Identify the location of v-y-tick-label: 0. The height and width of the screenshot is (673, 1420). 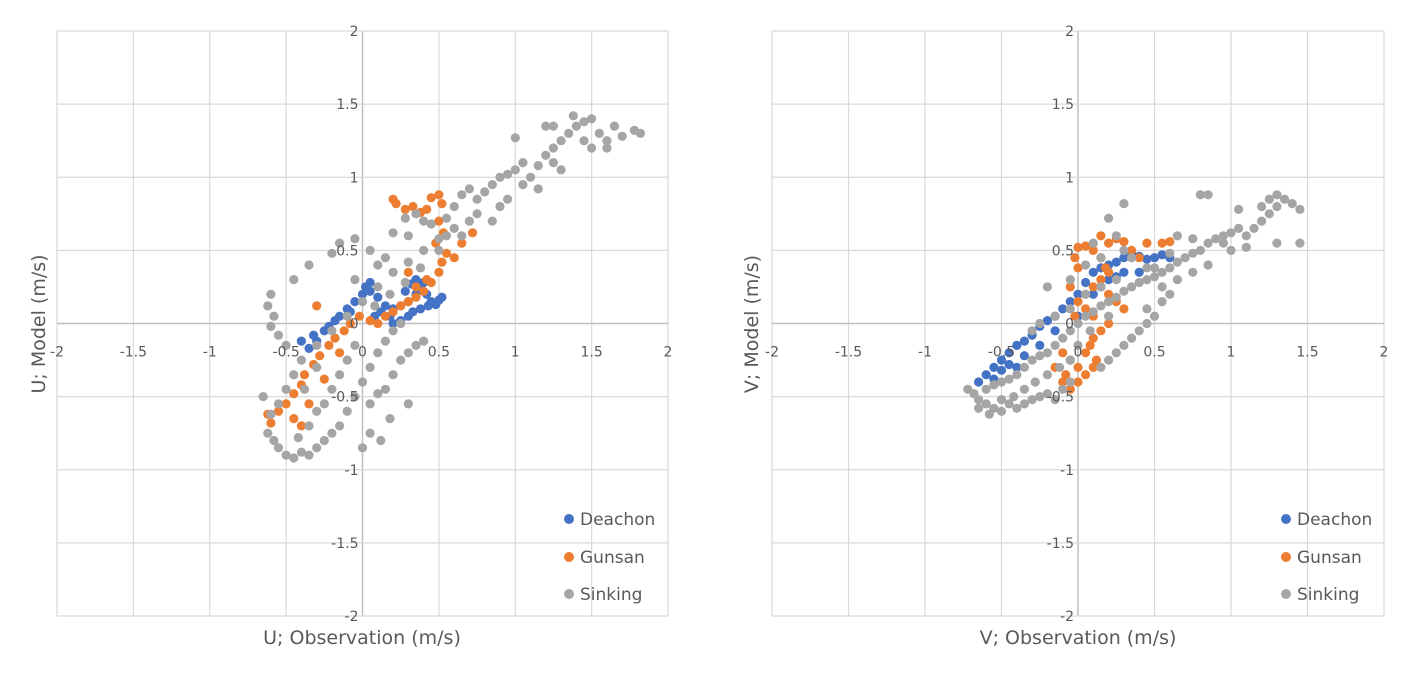
(1069, 325).